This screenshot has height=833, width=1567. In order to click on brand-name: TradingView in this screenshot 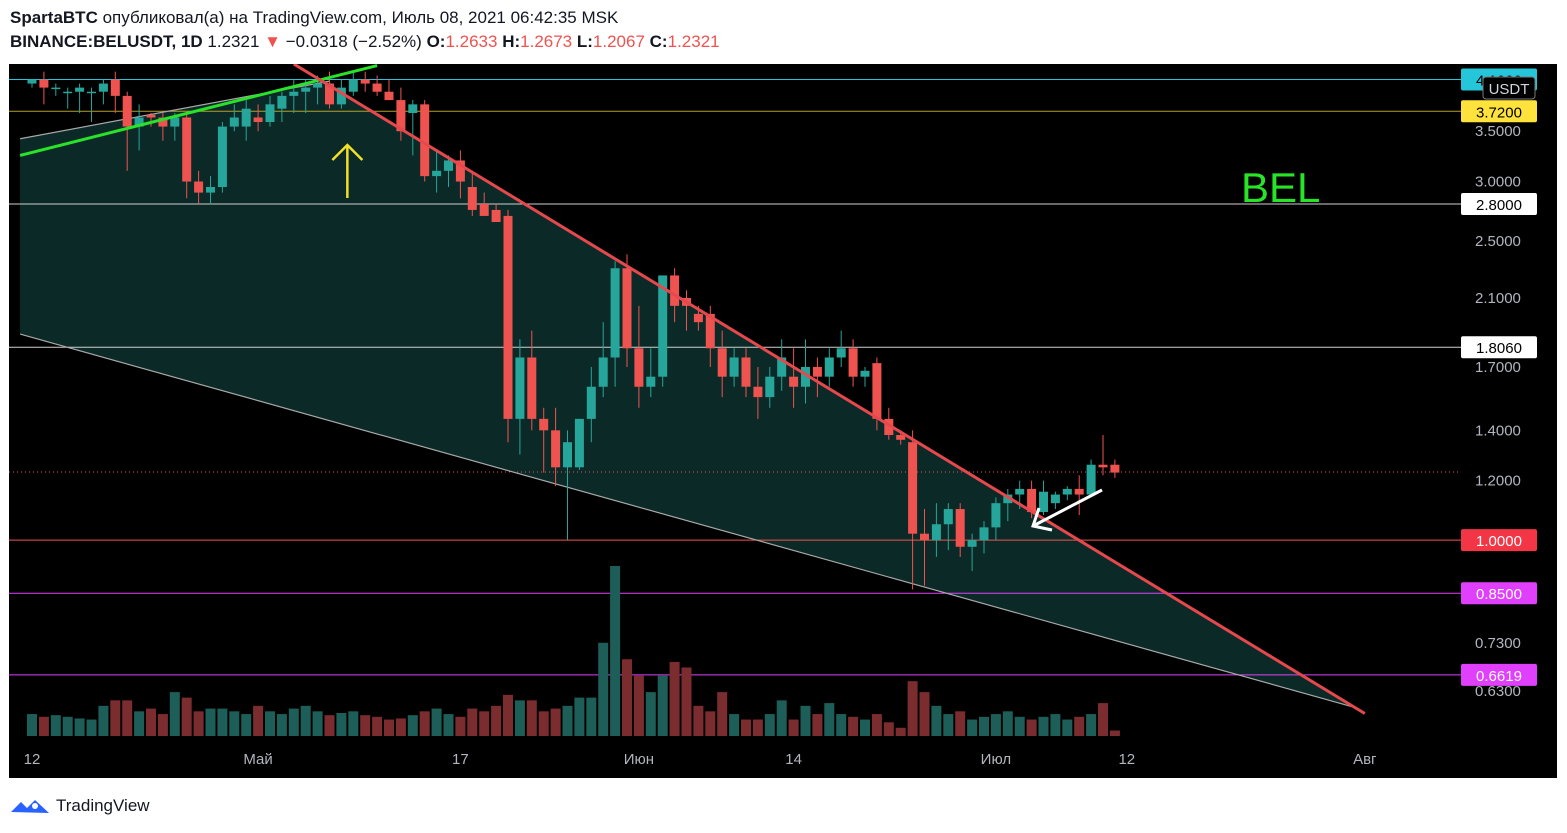, I will do `click(103, 805)`.